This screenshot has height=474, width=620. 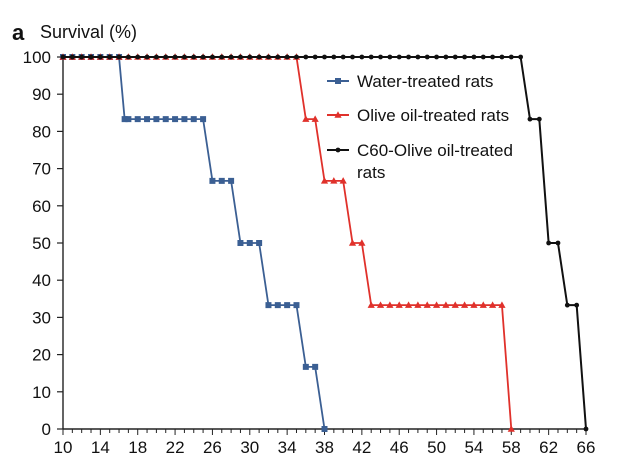 I want to click on y-tick-label: 100, so click(x=37, y=57).